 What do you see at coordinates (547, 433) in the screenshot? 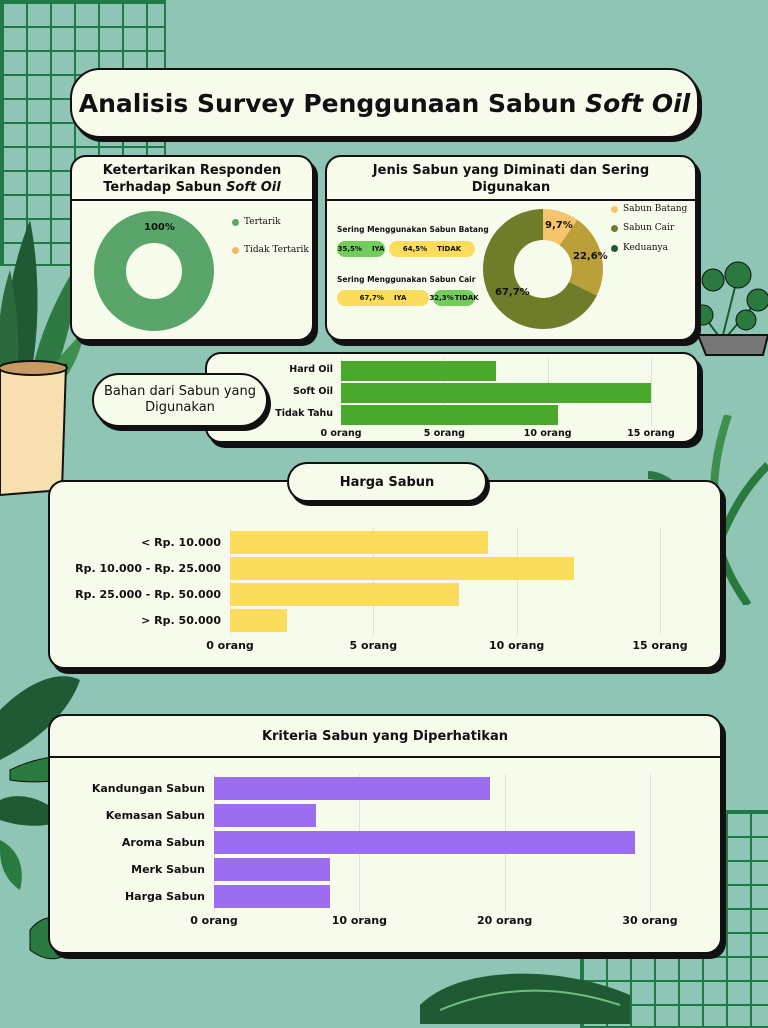
I see `bahan-x-tick: 10 orang` at bounding box center [547, 433].